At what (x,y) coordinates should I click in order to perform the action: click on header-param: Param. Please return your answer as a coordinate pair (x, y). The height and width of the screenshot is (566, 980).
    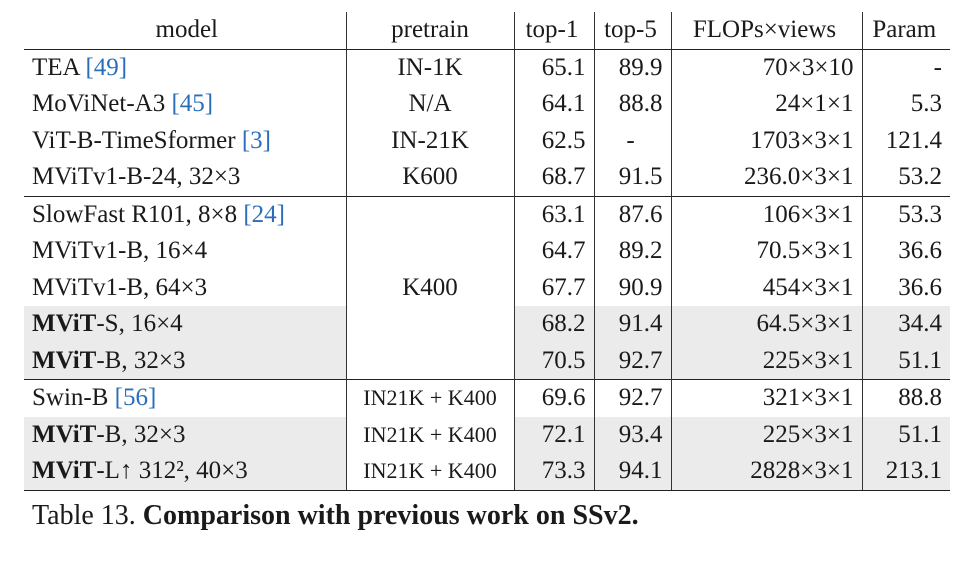
    Looking at the image, I should click on (905, 31).